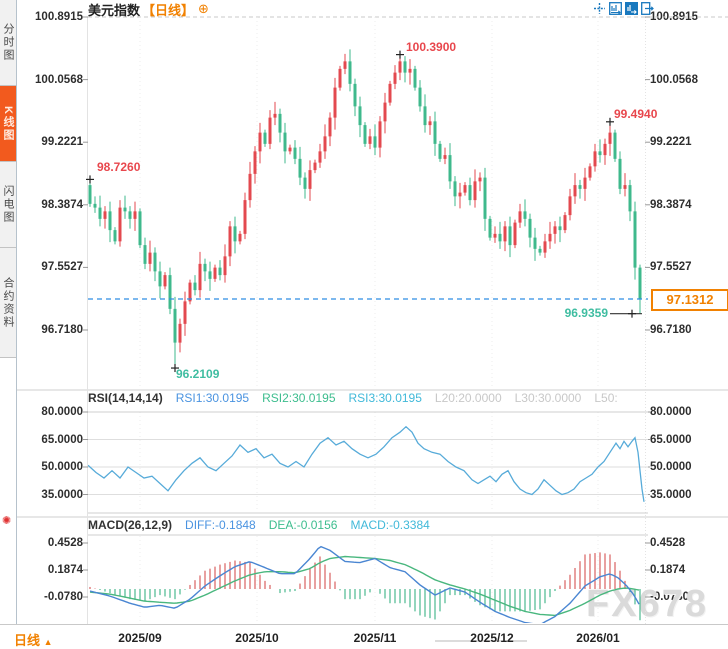 This screenshot has width=728, height=649. What do you see at coordinates (220, 525) in the screenshot?
I see `indicator-value: DIFF:-0.1848` at bounding box center [220, 525].